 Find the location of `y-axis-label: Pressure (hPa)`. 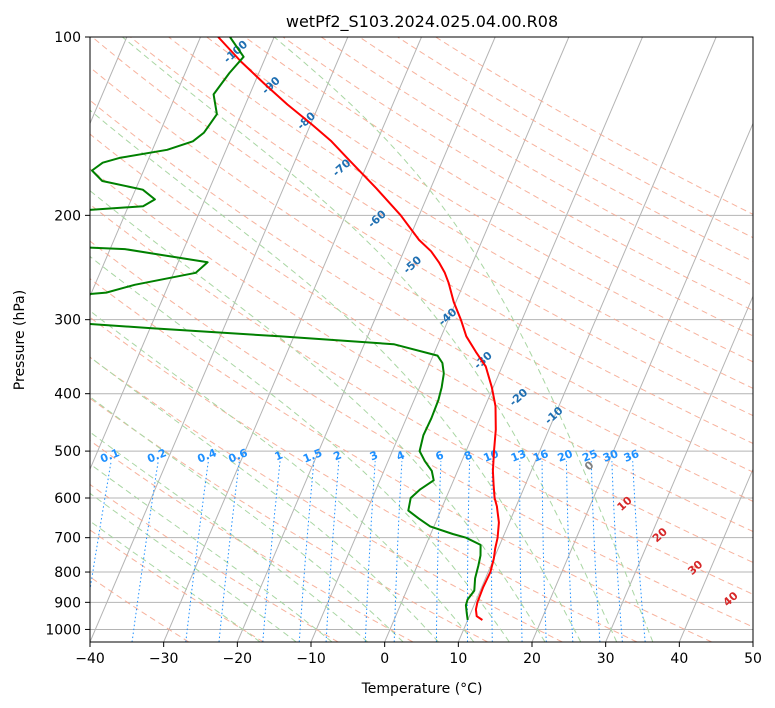

y-axis-label: Pressure (hPa) is located at coordinates (20, 340).